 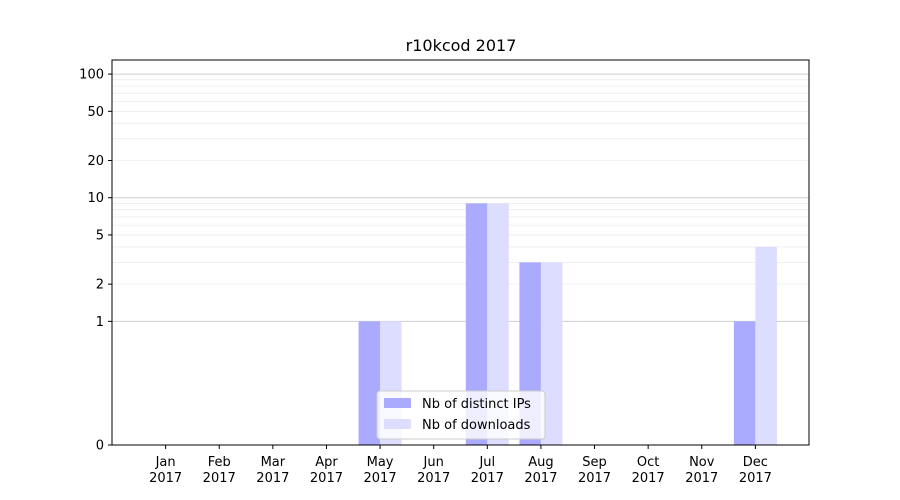 What do you see at coordinates (165, 470) in the screenshot?
I see `x-tick-label: Jan 2017` at bounding box center [165, 470].